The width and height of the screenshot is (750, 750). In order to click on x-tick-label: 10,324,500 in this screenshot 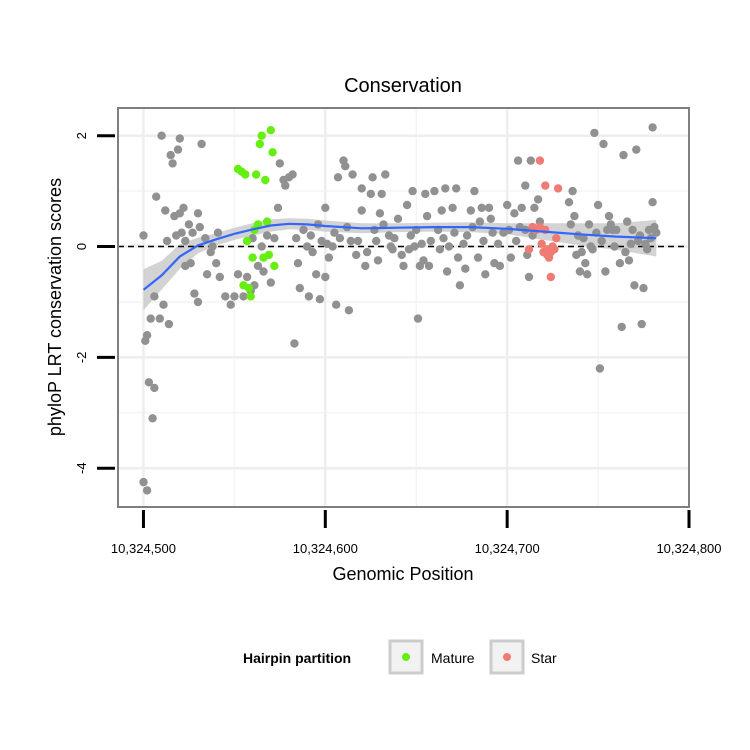, I will do `click(143, 548)`.